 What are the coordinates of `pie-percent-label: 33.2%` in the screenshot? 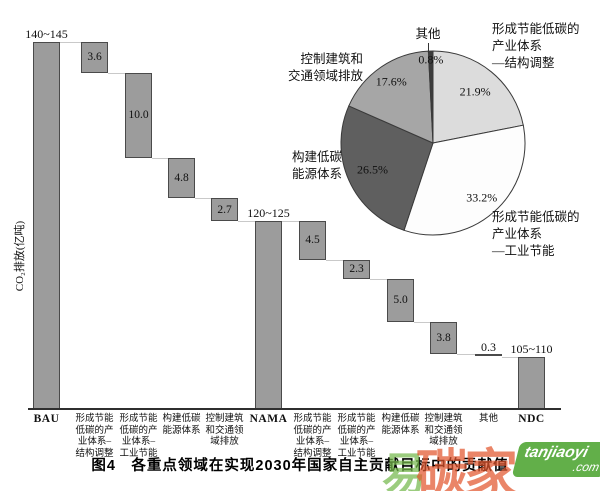 It's located at (482, 197).